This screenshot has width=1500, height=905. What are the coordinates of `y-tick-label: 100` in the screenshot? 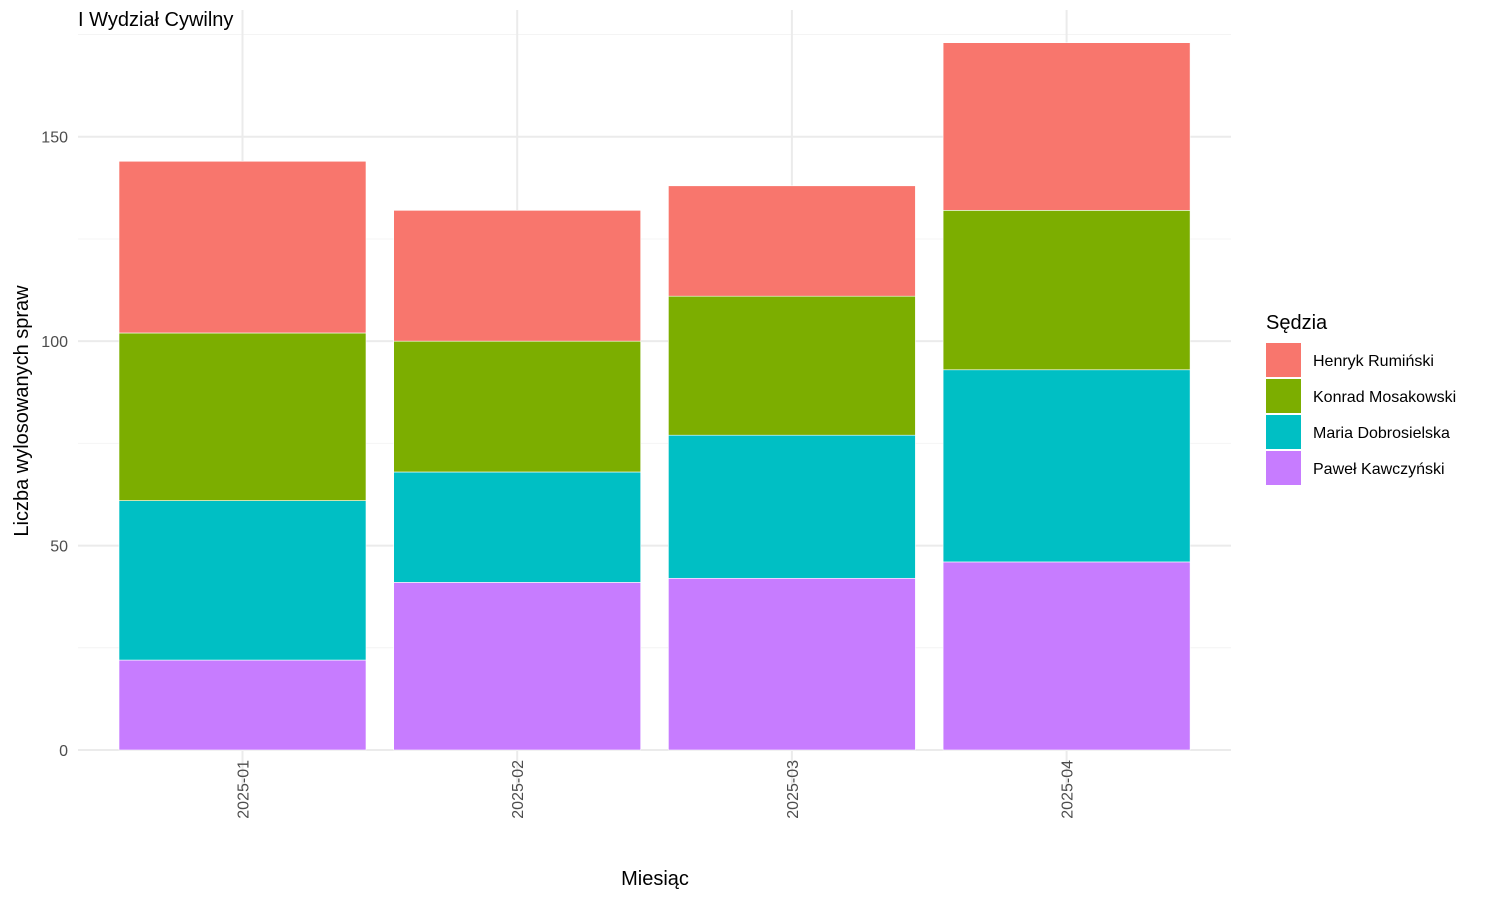 It's located at (54, 342).